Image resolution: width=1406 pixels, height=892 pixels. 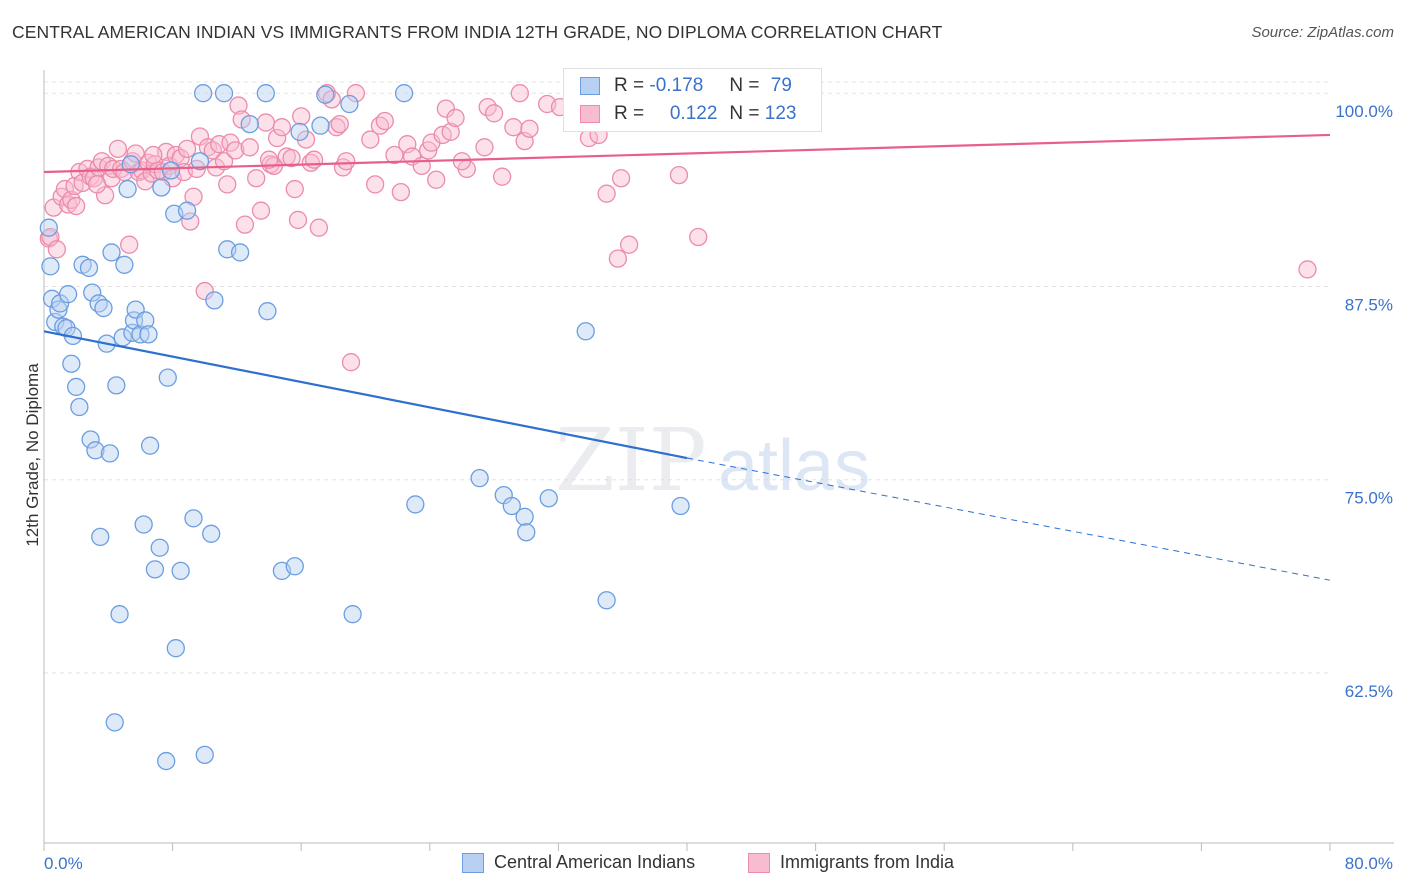 I want to click on watermark: ZIP atlas, so click(x=712, y=461).